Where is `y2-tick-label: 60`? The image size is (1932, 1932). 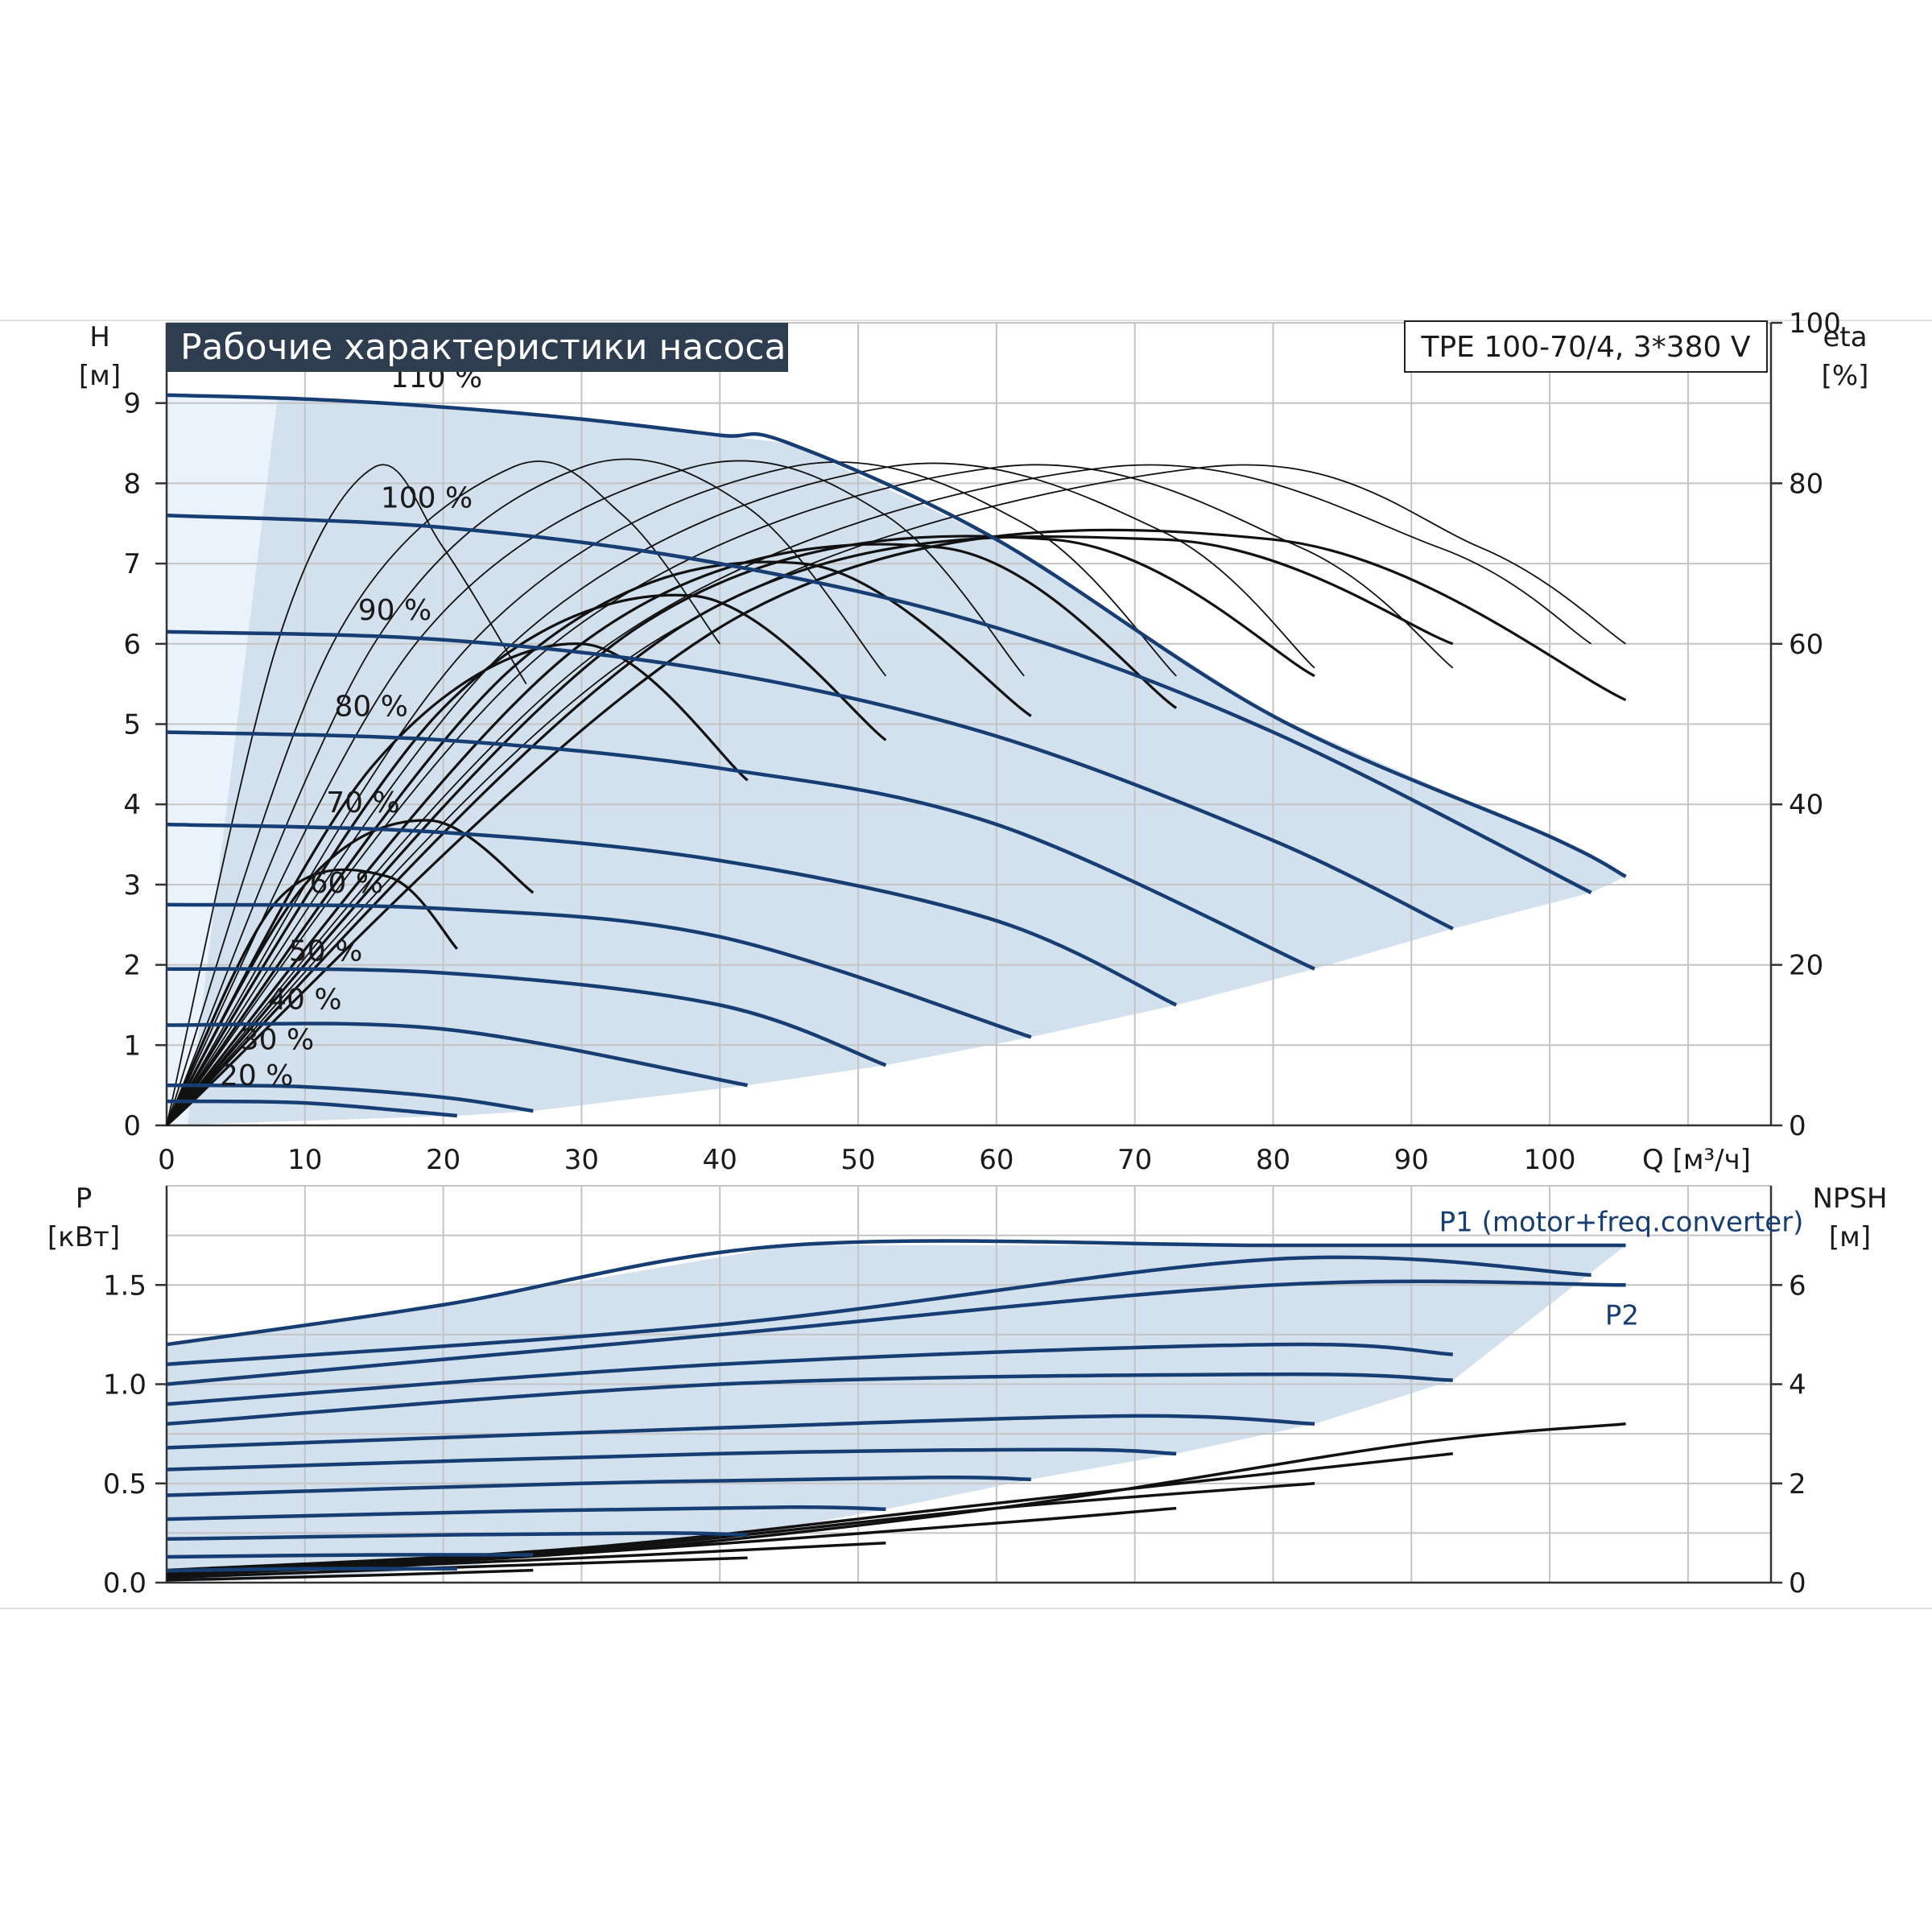
y2-tick-label: 60 is located at coordinates (1806, 645).